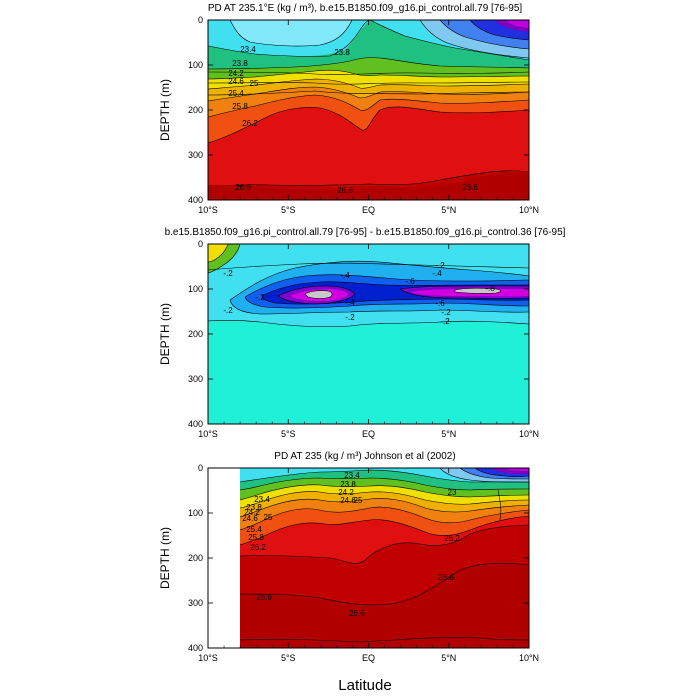 The width and height of the screenshot is (700, 700). Describe the element at coordinates (236, 81) in the screenshot. I see `panel1-clabel: 24.6` at that location.